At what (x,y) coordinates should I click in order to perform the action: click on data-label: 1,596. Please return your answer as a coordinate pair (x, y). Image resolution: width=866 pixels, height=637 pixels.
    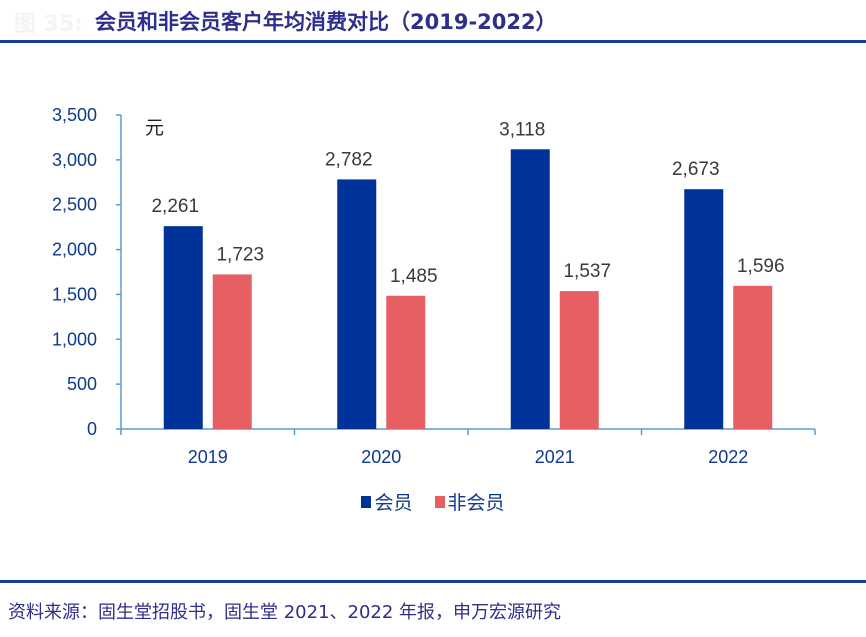
    Looking at the image, I should click on (761, 266).